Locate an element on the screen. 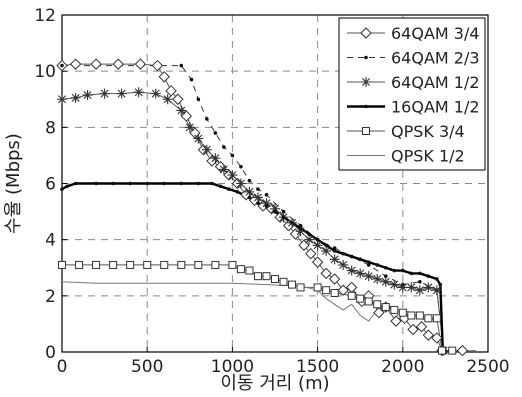 The image size is (522, 397). x-tick-label-4: 2000 is located at coordinates (402, 367).